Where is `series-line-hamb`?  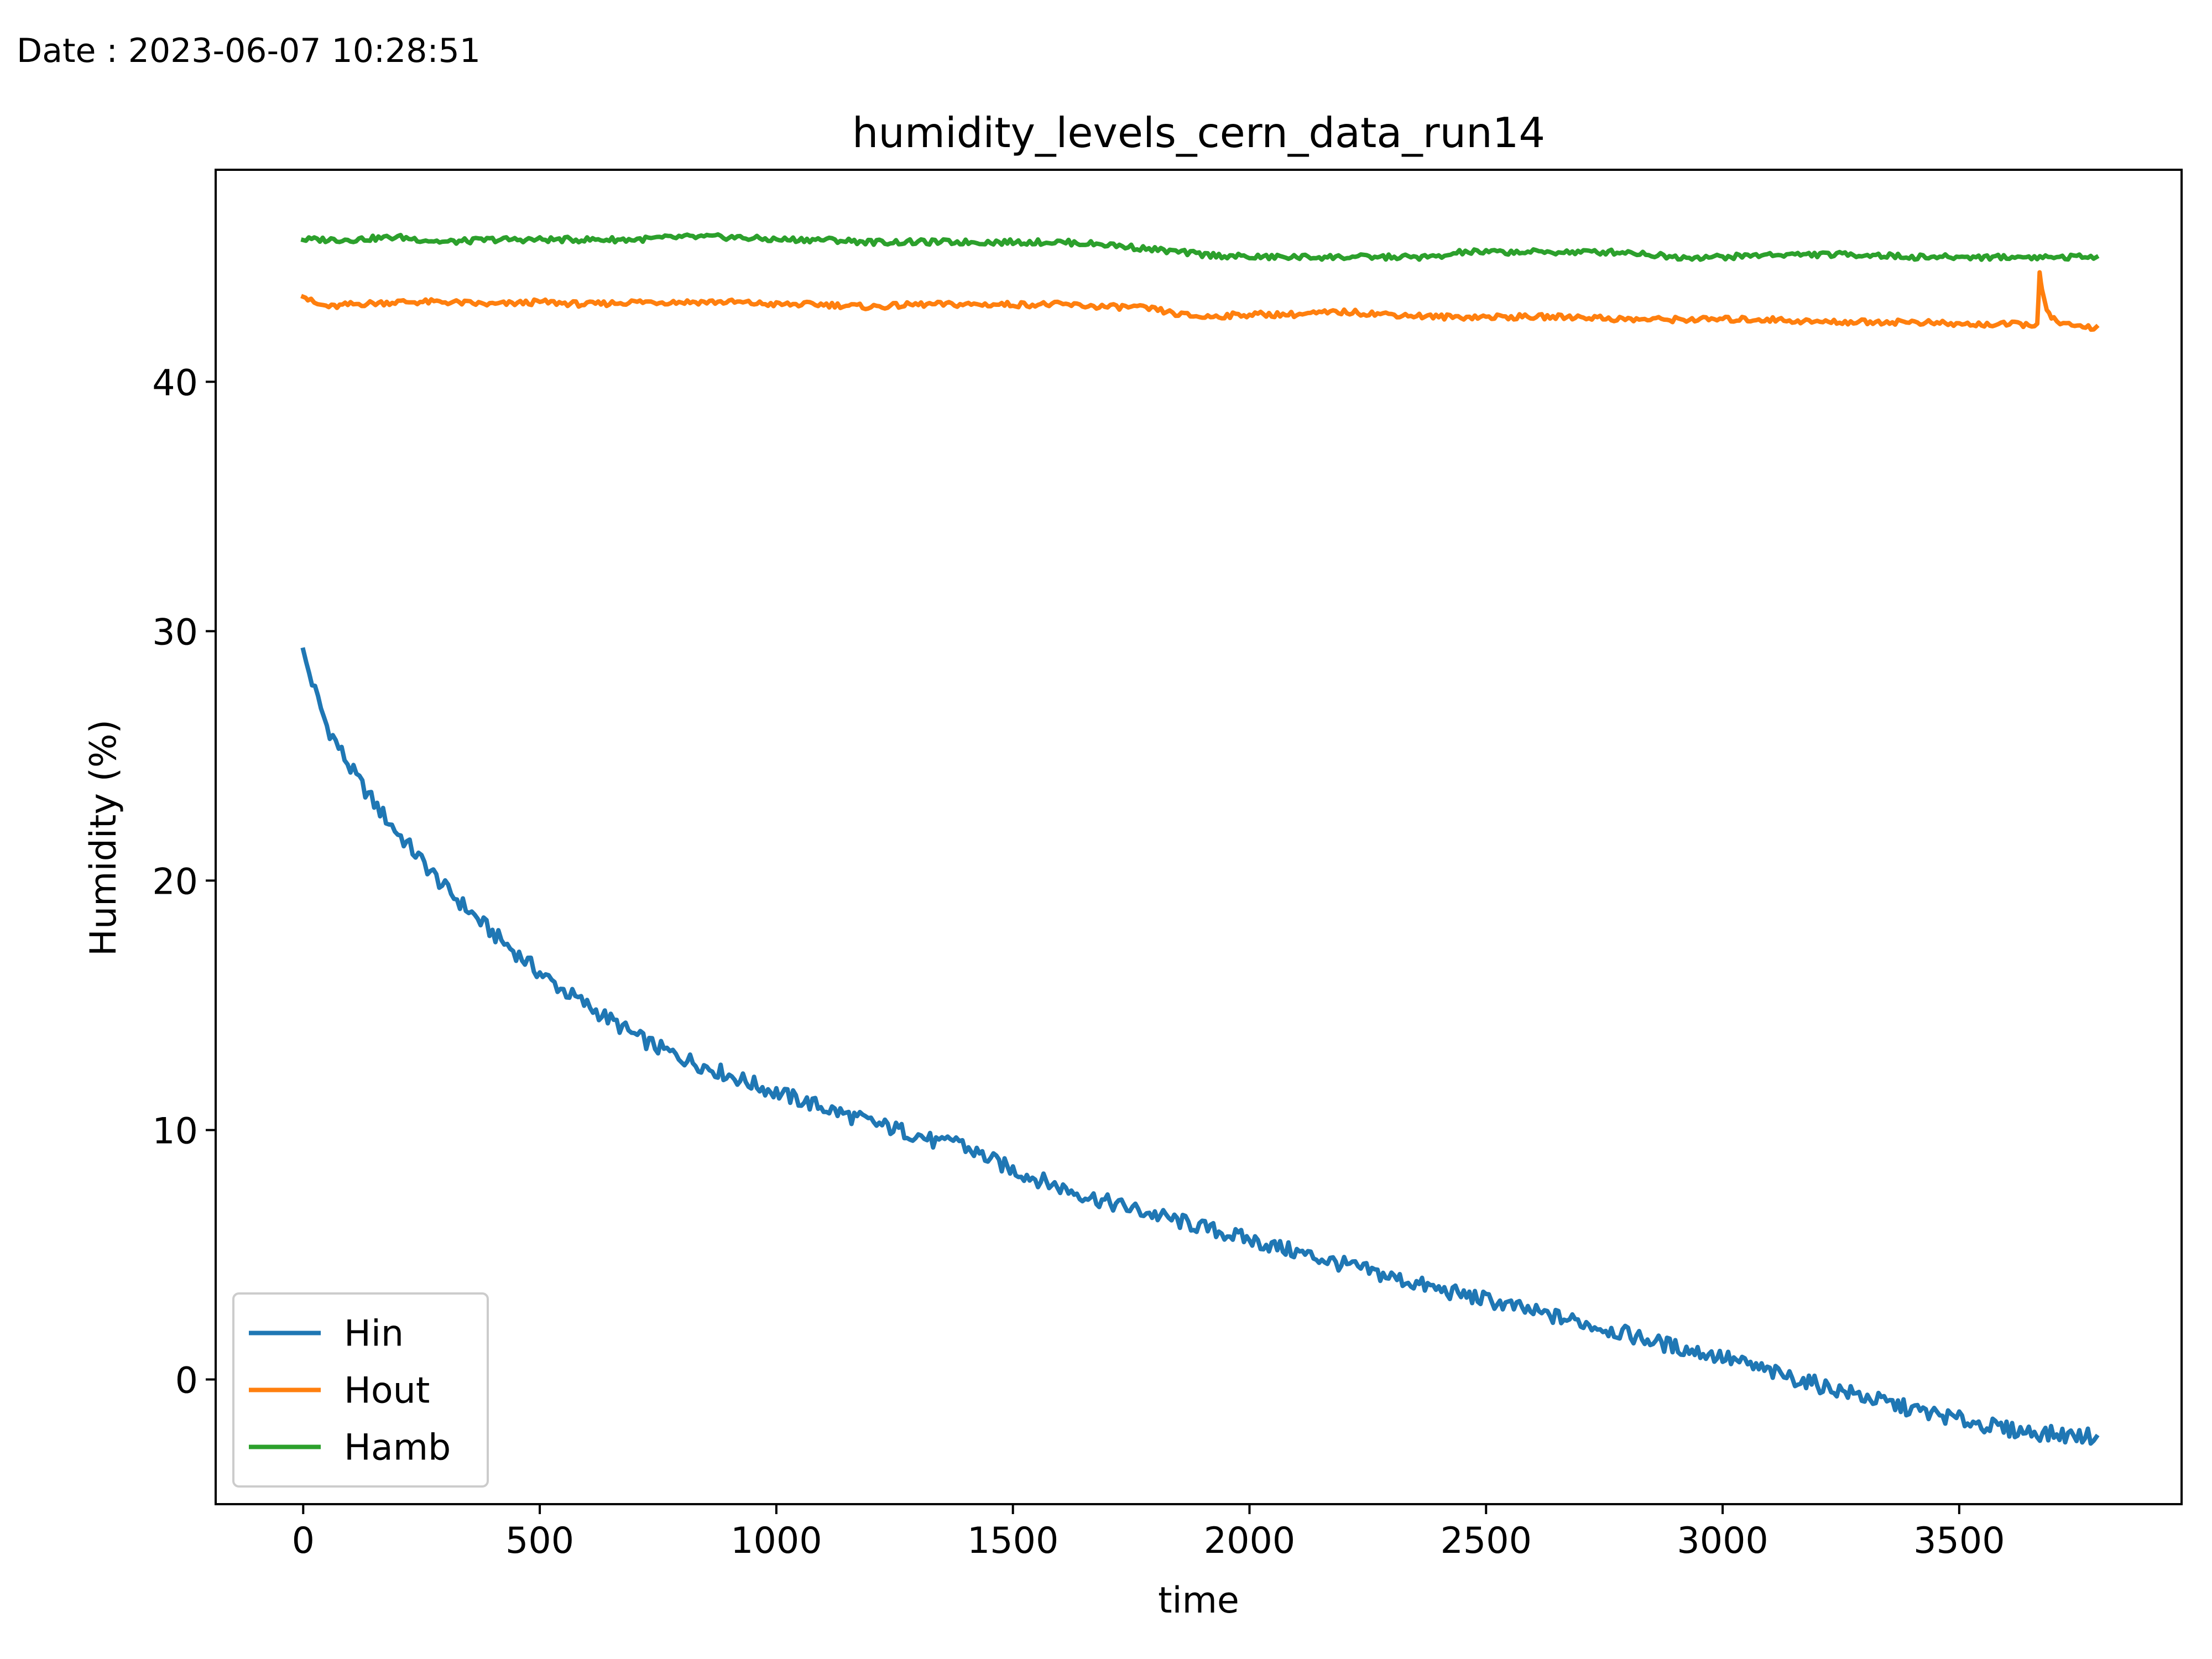 series-line-hamb is located at coordinates (1200, 247).